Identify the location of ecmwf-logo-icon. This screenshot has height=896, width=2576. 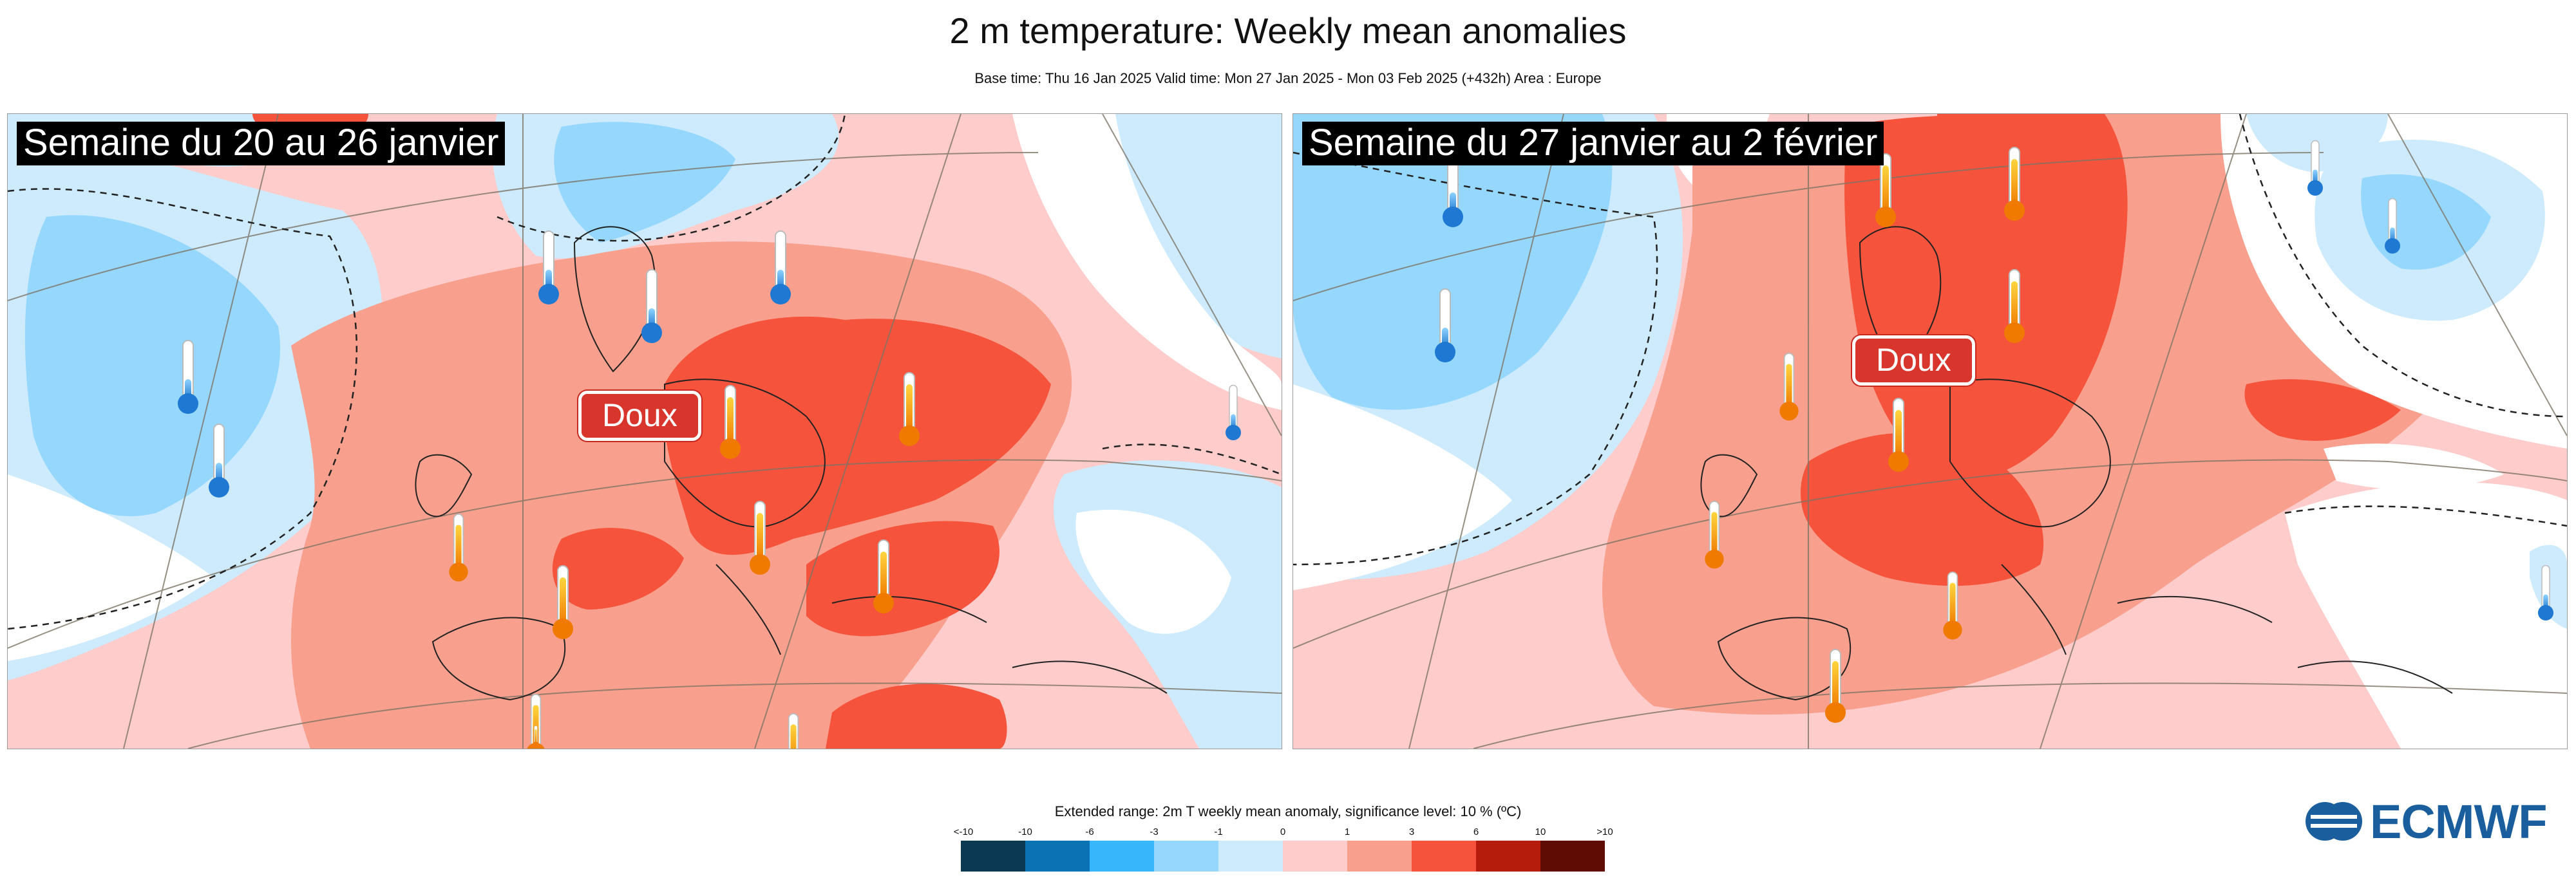
(2334, 821).